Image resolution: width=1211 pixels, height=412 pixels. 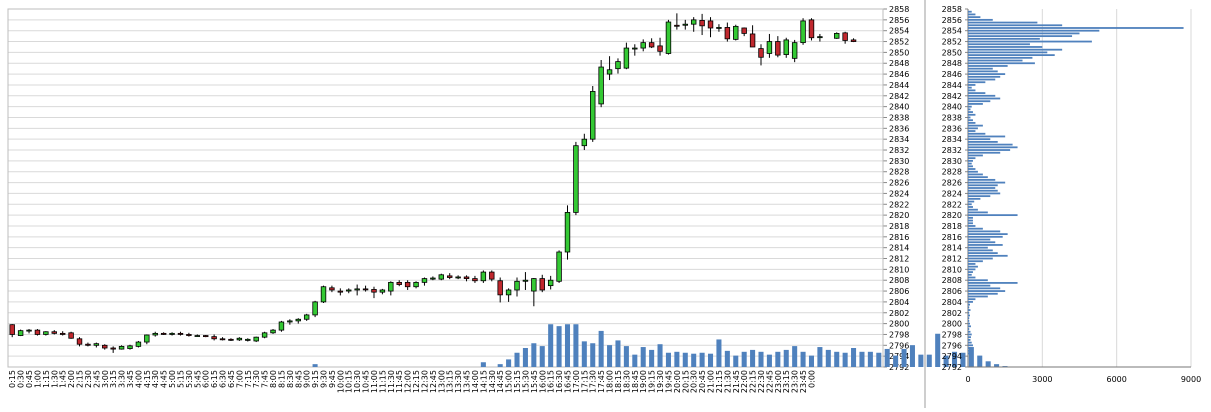 I want to click on profile-y-tick-label: 2856, so click(x=952, y=20).